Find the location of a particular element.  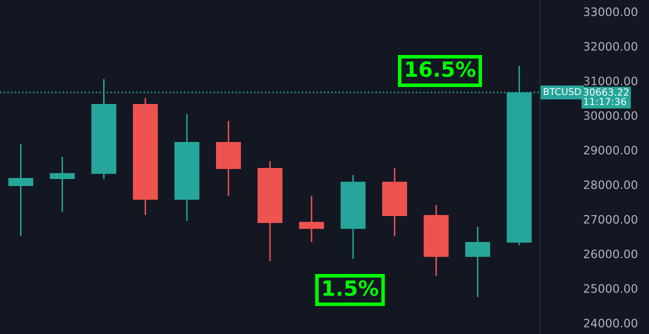

y-tick-label: 28000.00 is located at coordinates (611, 185).